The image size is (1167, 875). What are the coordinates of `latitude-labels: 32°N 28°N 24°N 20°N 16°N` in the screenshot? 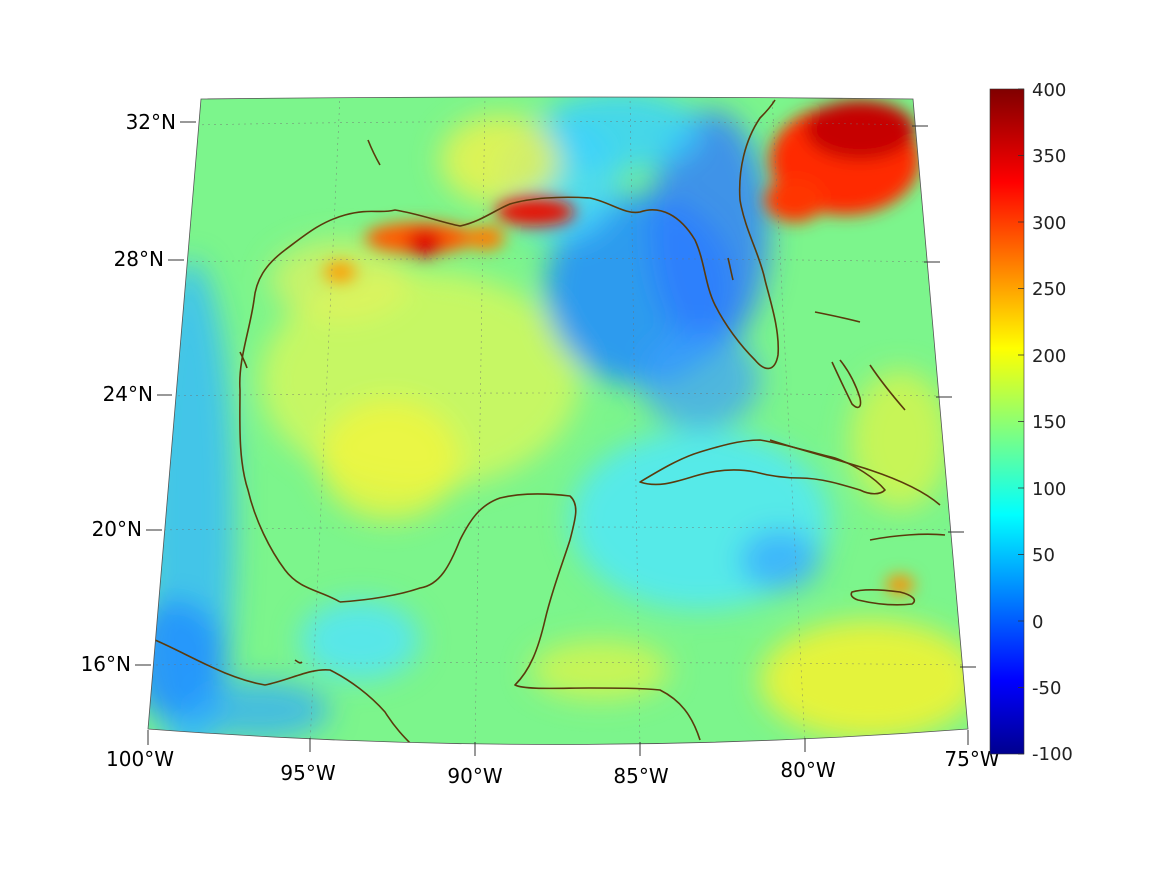 It's located at (128, 393).